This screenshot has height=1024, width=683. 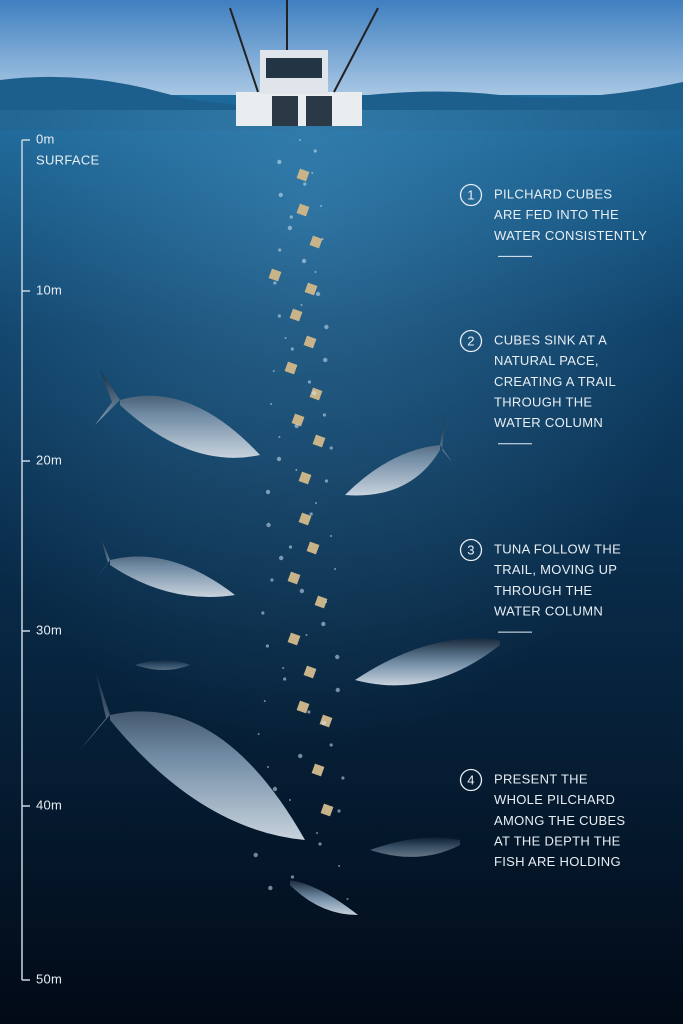 I want to click on step-text: TUNA FOLLOW THE, so click(x=557, y=548).